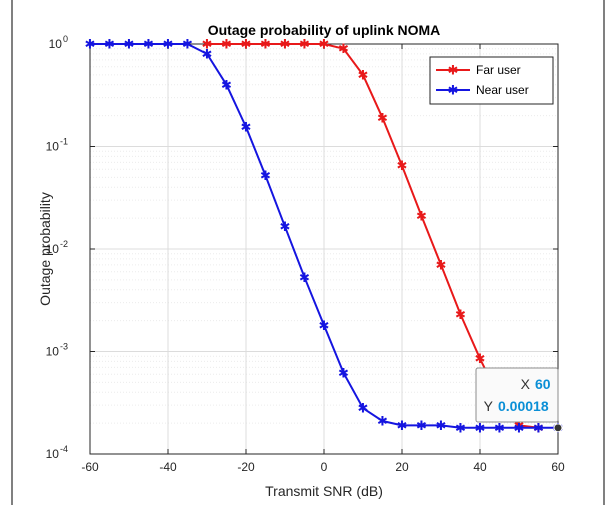 The image size is (615, 505). What do you see at coordinates (45, 249) in the screenshot?
I see `y-axis-label: Outage probability` at bounding box center [45, 249].